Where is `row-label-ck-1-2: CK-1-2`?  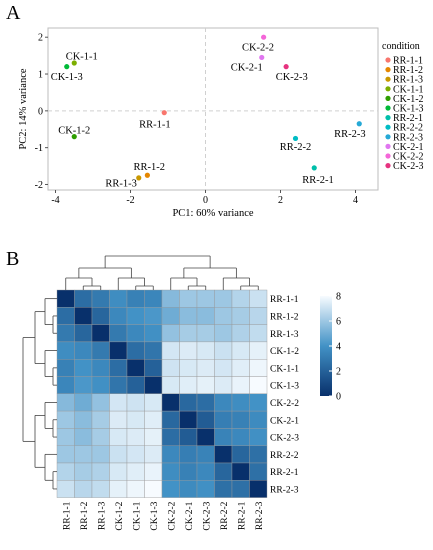
row-label-ck-1-2: CK-1-2 is located at coordinates (284, 352).